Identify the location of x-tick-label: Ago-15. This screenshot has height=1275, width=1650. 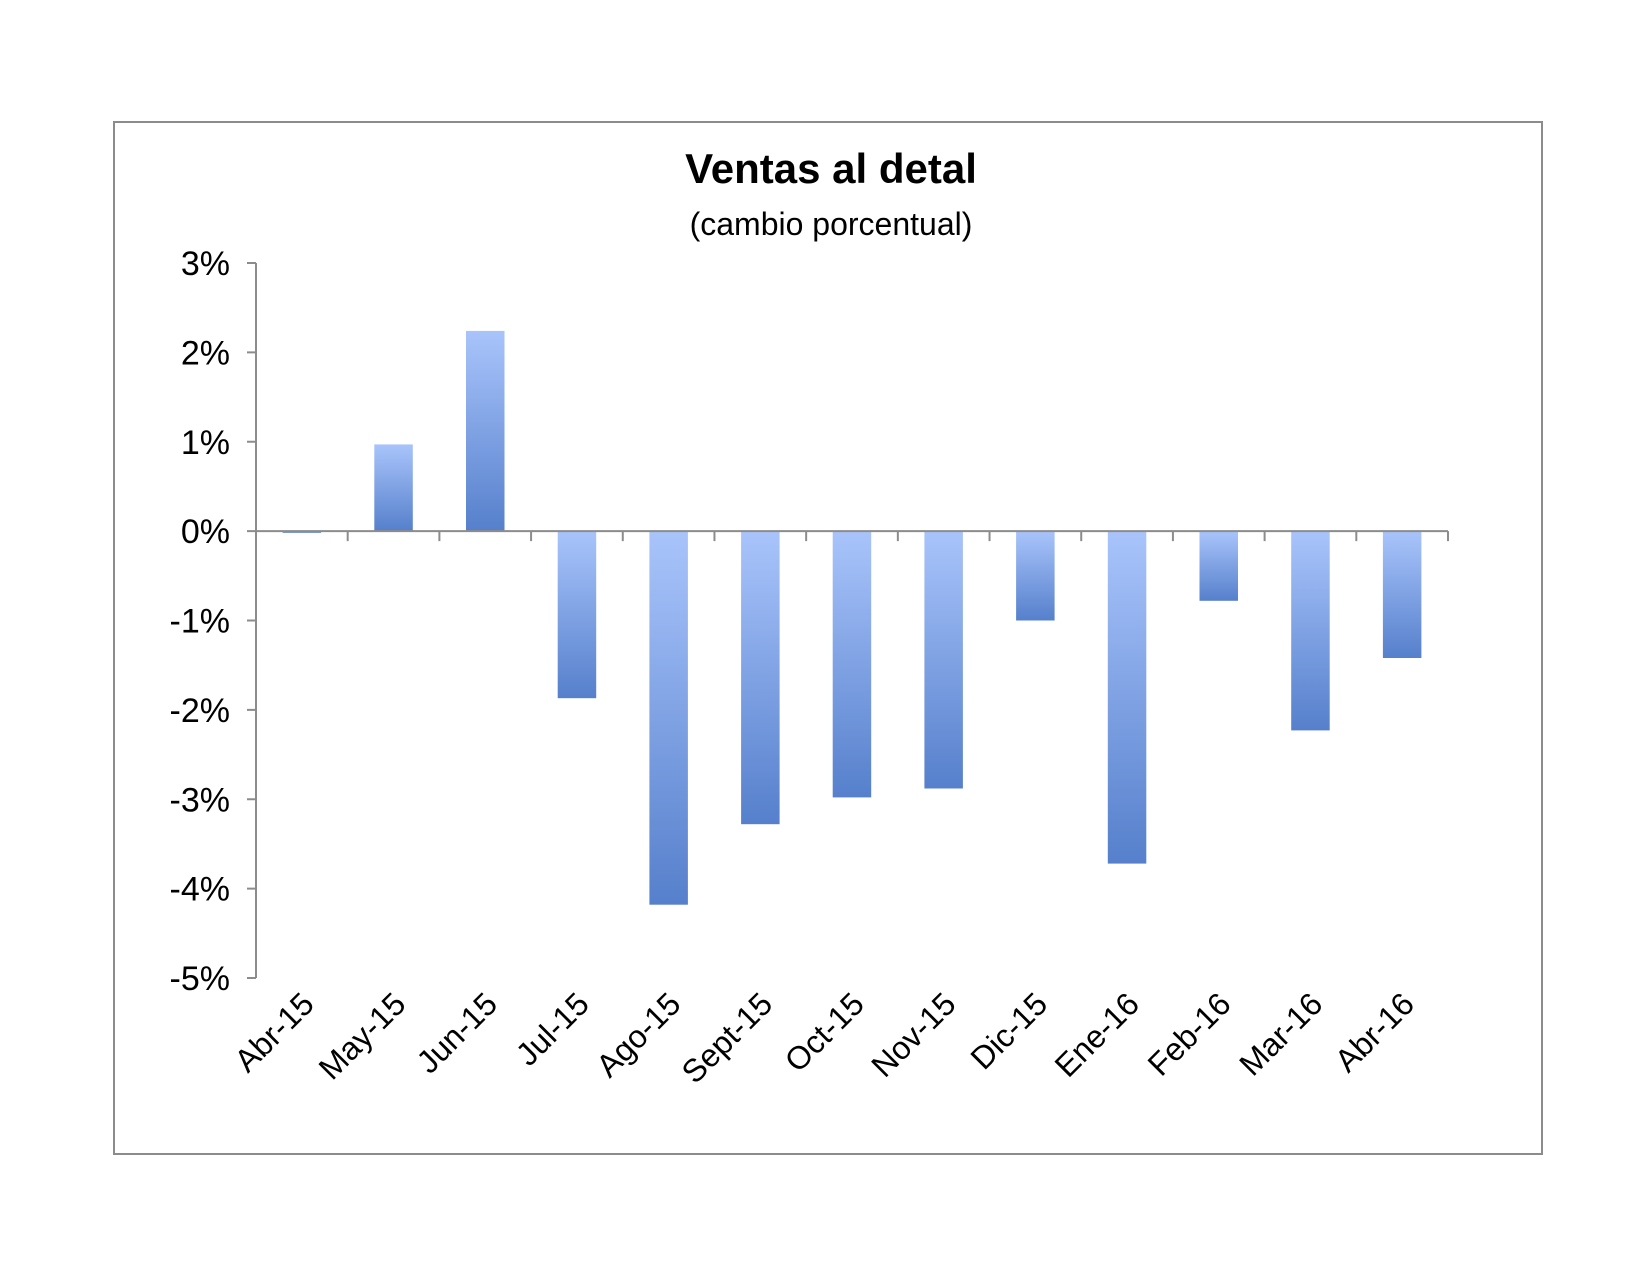
(638, 1034).